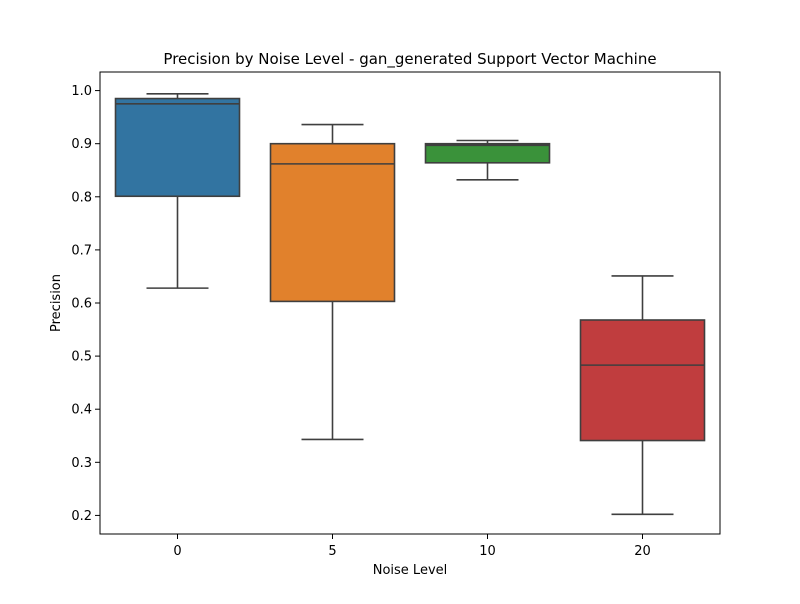 The width and height of the screenshot is (800, 604). I want to click on x-tick-label: 5, so click(332, 551).